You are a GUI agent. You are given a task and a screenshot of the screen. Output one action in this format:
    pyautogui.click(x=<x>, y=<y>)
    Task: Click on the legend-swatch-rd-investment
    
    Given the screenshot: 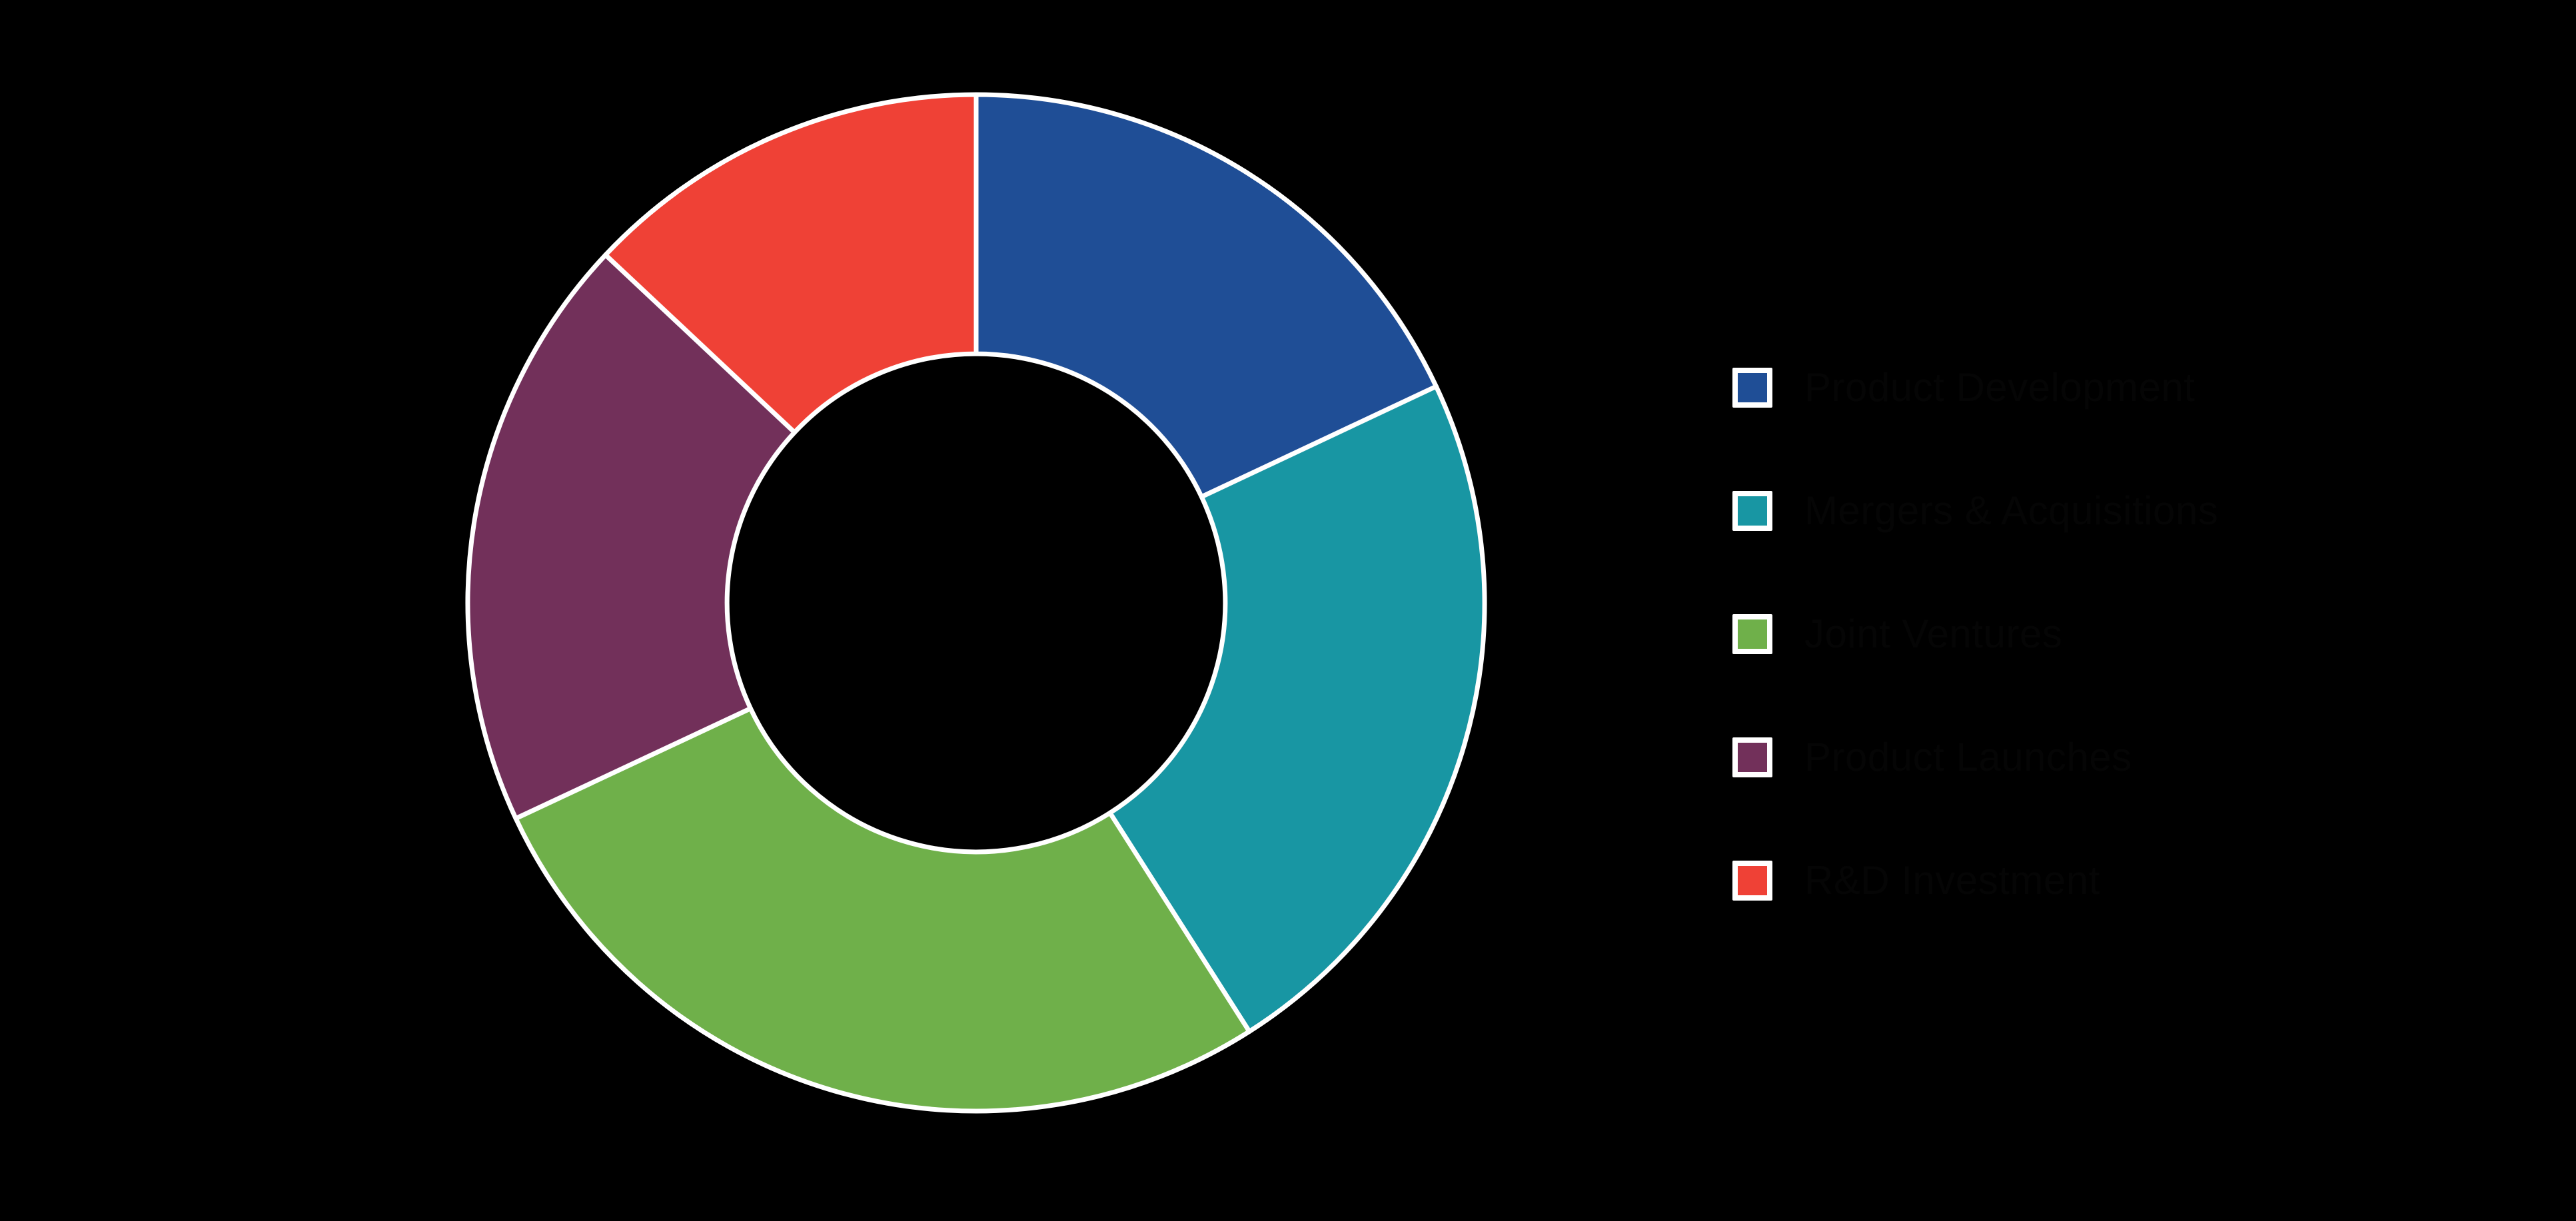 What is the action you would take?
    pyautogui.click(x=1752, y=881)
    